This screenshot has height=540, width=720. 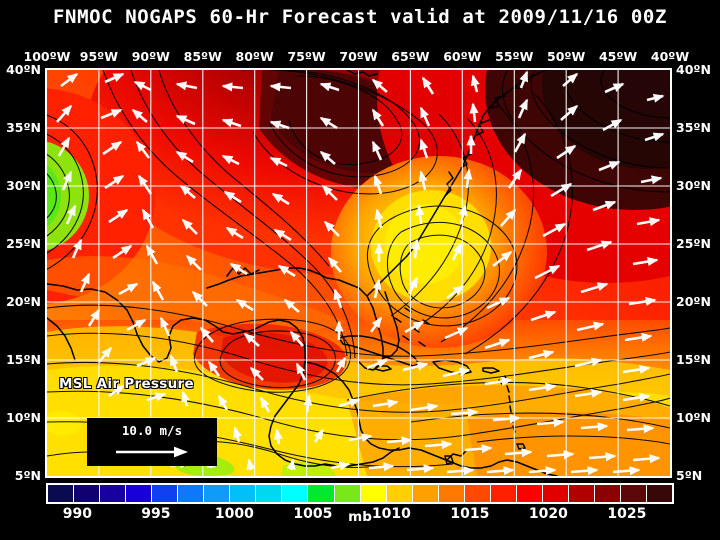 I want to click on colorbar-tick-label: 1000, so click(x=234, y=514).